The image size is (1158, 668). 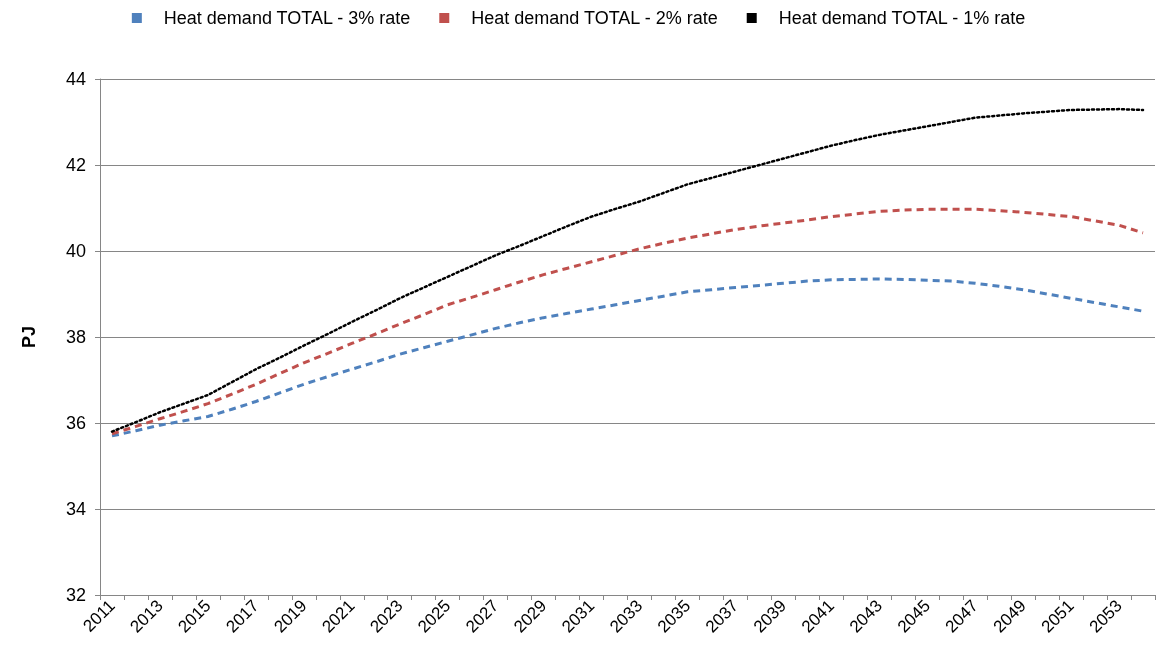 What do you see at coordinates (75, 79) in the screenshot?
I see `y-tick-label: 44` at bounding box center [75, 79].